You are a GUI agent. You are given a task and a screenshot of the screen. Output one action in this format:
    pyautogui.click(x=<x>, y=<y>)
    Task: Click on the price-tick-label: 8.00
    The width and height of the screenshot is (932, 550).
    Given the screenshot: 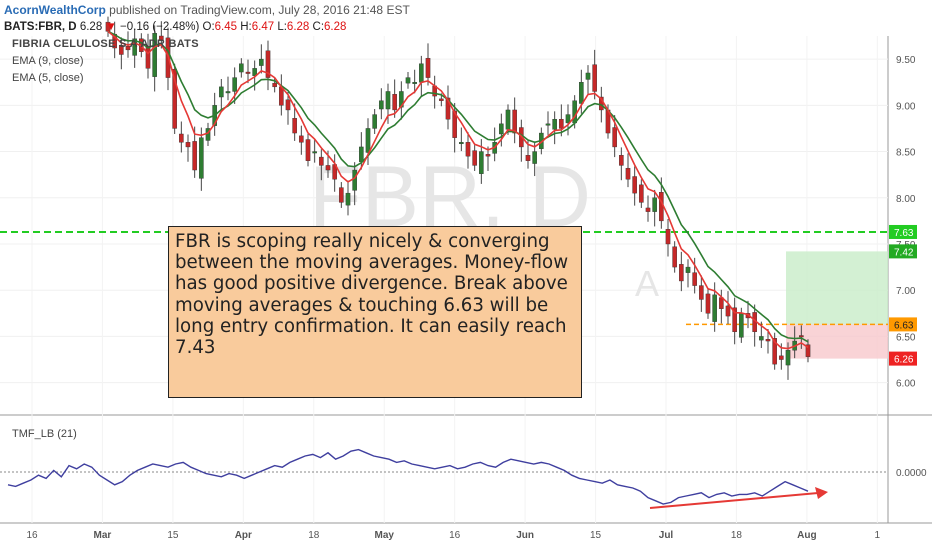 What is the action you would take?
    pyautogui.click(x=906, y=199)
    